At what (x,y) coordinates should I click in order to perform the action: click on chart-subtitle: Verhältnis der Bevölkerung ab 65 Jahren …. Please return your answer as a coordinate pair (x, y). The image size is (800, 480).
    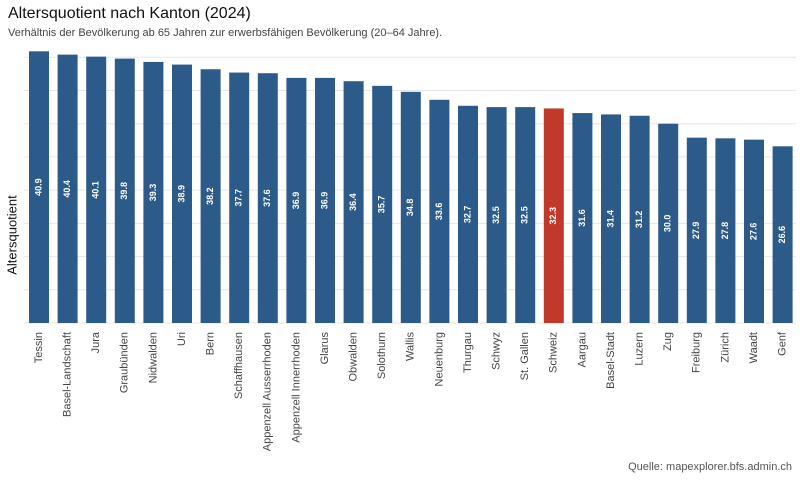
    Looking at the image, I should click on (225, 33).